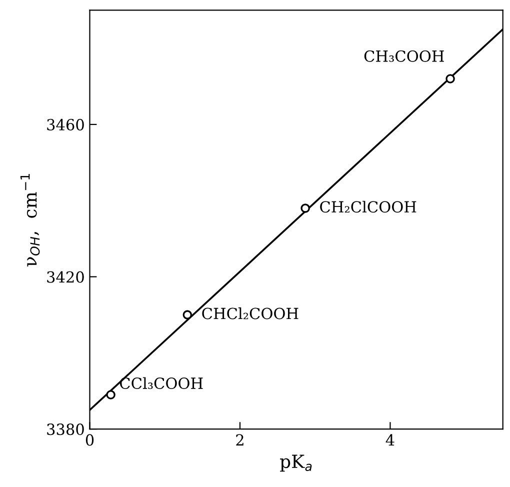  Describe the element at coordinates (65, 430) in the screenshot. I see `y-tick-label: 3380` at that location.